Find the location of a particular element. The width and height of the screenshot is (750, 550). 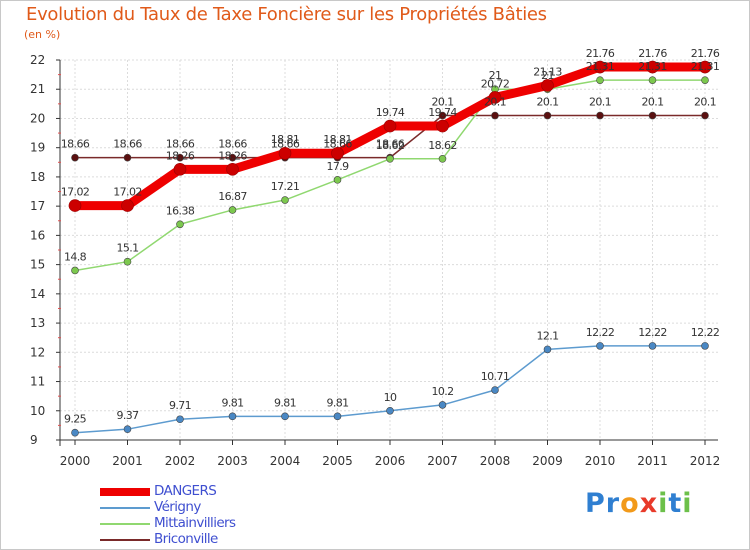

data-label: 21.76 is located at coordinates (705, 53).